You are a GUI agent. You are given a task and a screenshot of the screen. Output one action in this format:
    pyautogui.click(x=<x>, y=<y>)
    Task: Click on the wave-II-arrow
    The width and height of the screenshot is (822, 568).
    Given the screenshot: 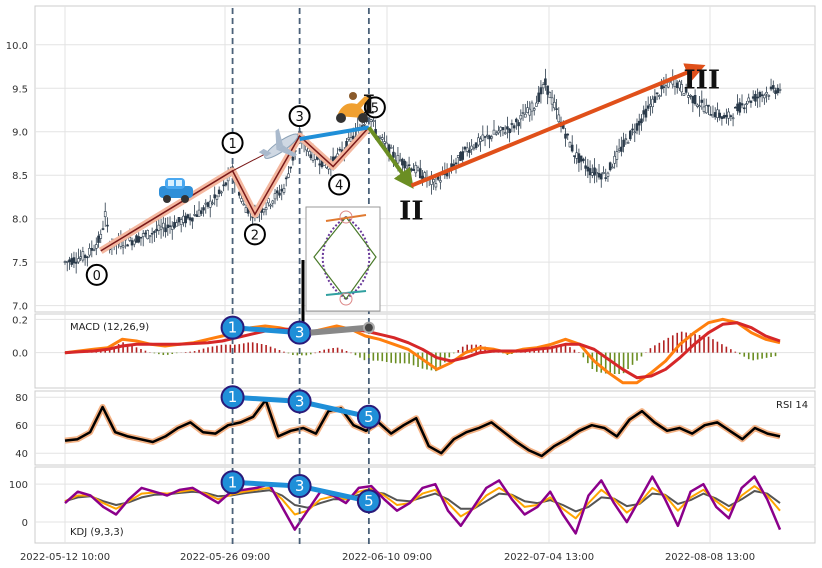 What is the action you would take?
    pyautogui.click(x=390, y=157)
    